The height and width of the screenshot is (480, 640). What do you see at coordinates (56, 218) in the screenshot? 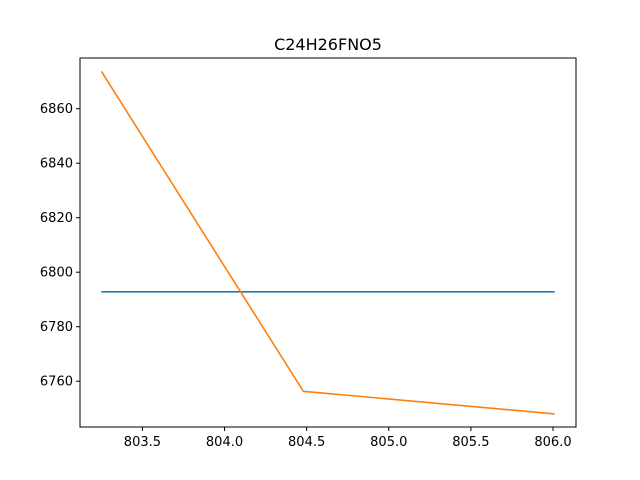
I see `y-tick-label: 6820` at bounding box center [56, 218].